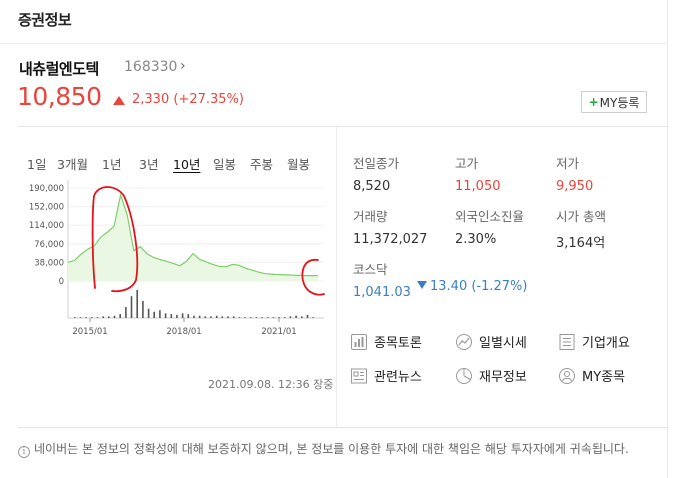  I want to click on link-news: 관련뉴스, so click(386, 375).